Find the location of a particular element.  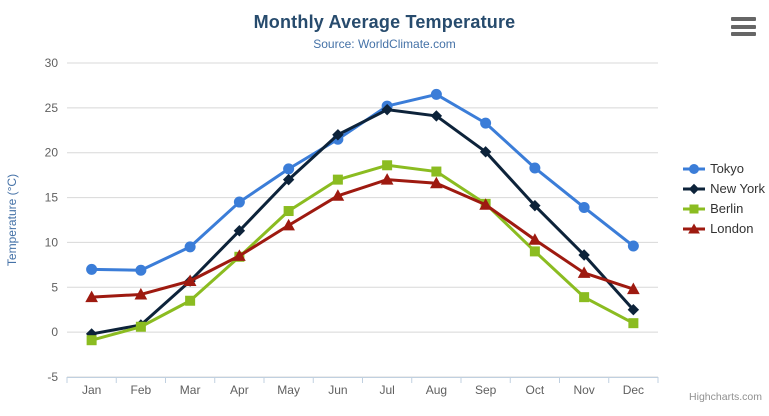

point-berlin-feb is located at coordinates (140, 326).